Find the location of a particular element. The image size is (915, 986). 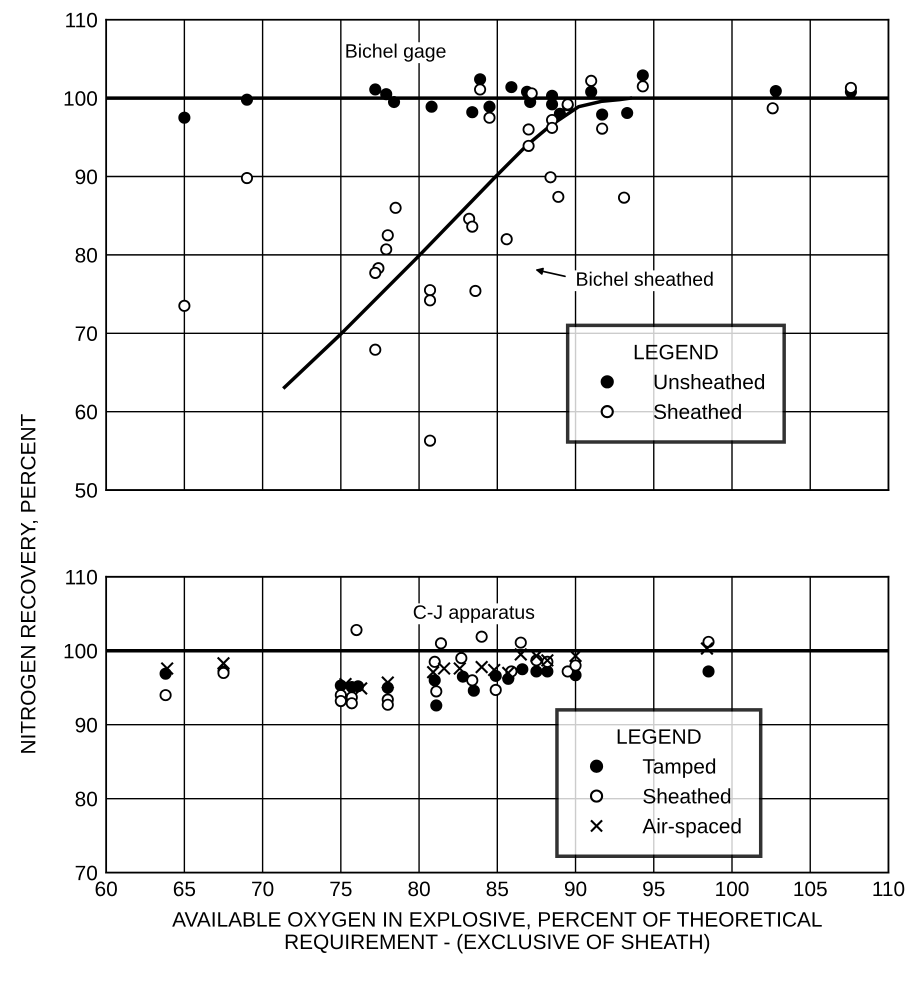

y-tick-label: 50 is located at coordinates (86, 490).